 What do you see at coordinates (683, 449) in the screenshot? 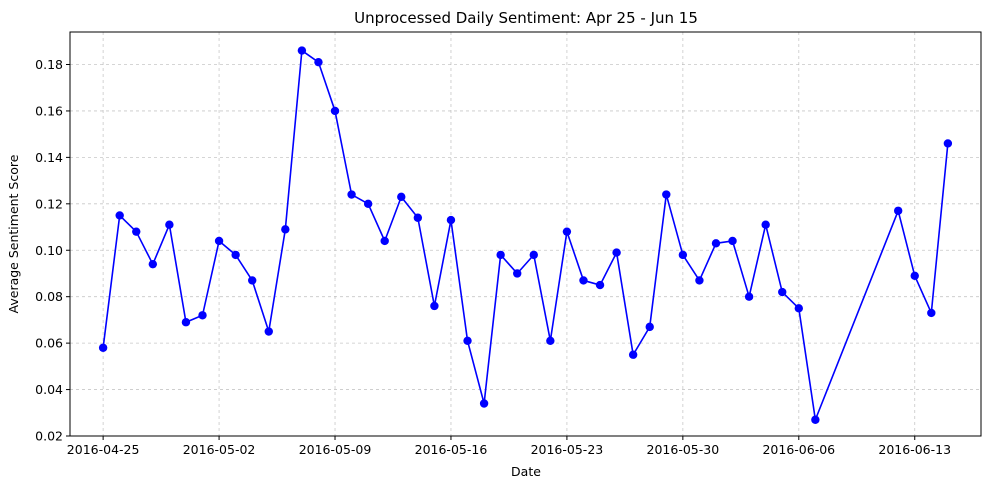
I see `x-tick-label: 2016-05-30` at bounding box center [683, 449].